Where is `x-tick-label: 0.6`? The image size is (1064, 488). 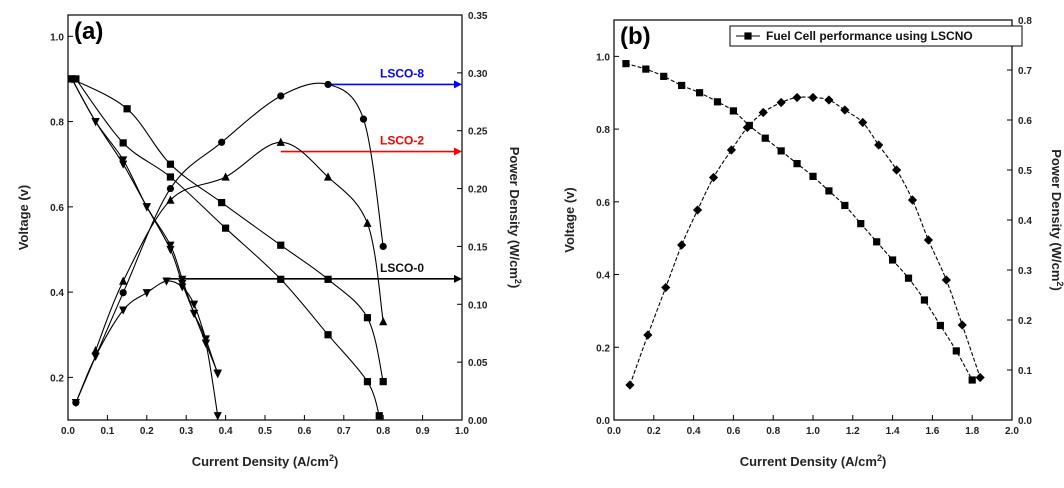
x-tick-label: 0.6 is located at coordinates (733, 431).